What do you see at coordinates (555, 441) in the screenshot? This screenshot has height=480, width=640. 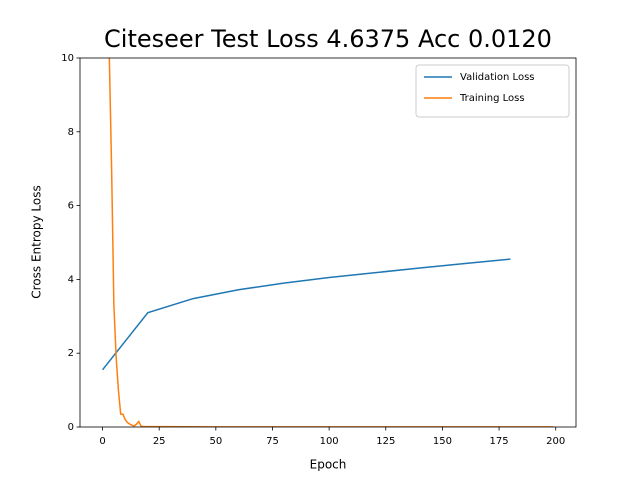 I see `x-tick-label: 200` at bounding box center [555, 441].